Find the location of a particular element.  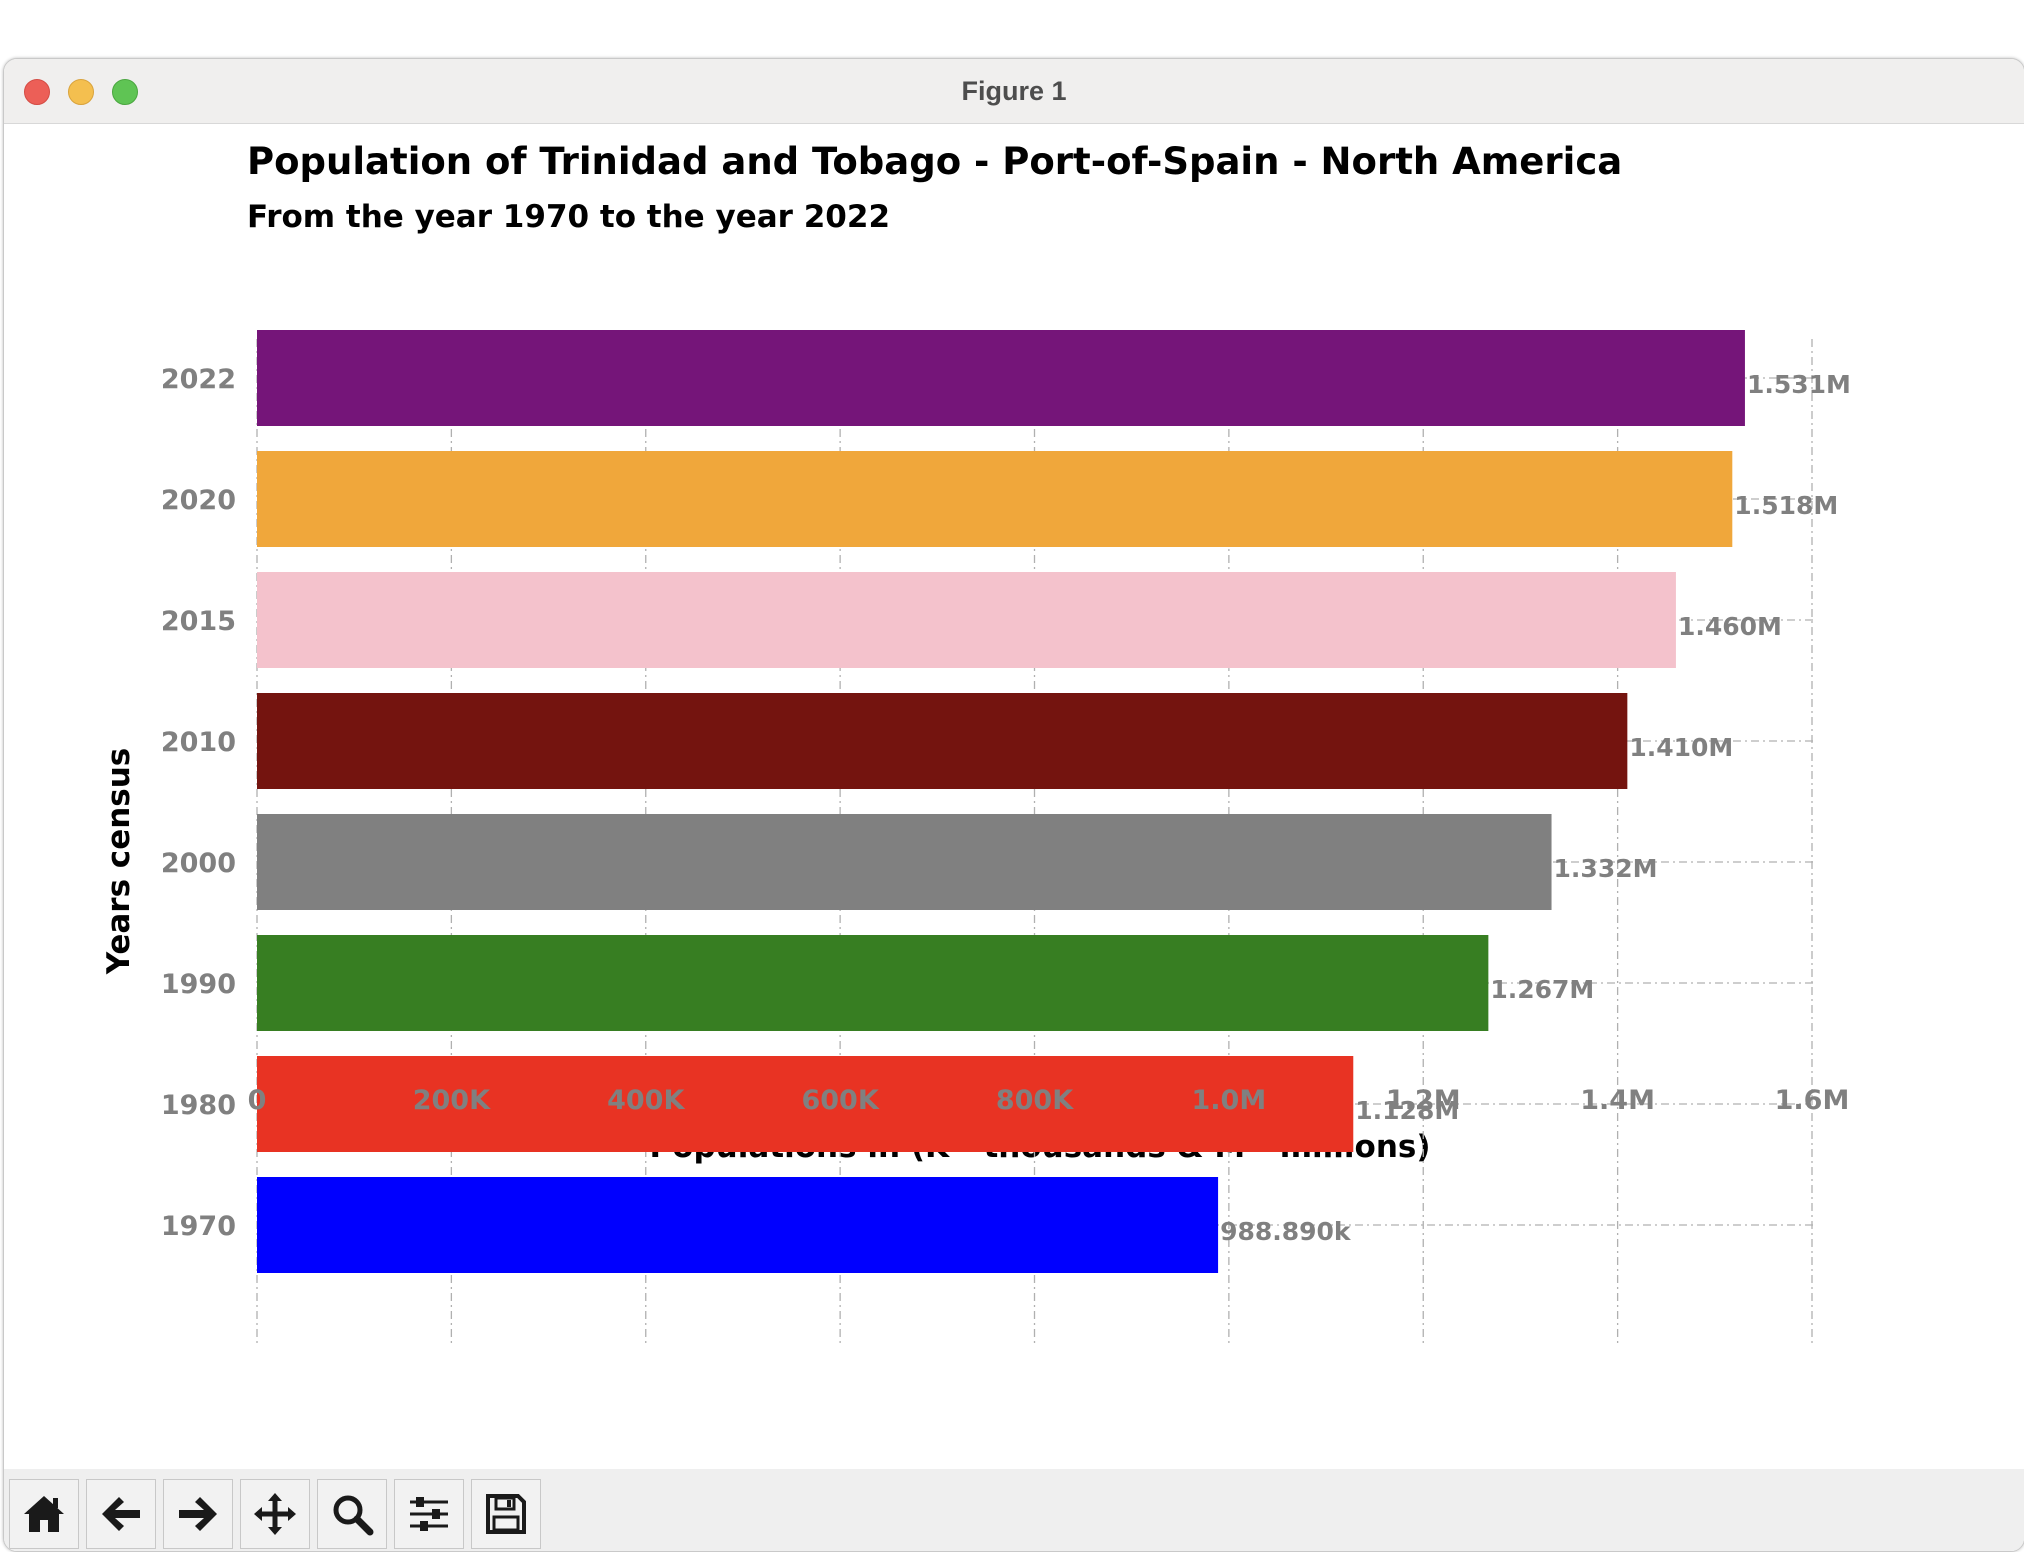

window-title: Figure 1 is located at coordinates (1014, 91).